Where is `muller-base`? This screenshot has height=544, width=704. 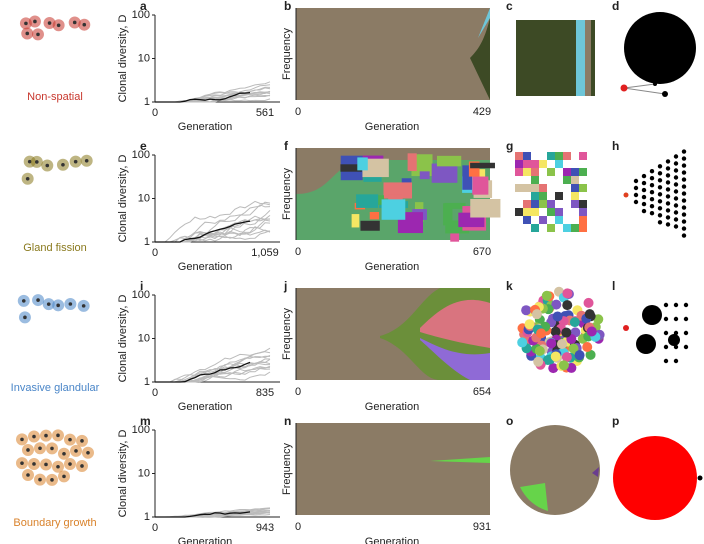 muller-base is located at coordinates (393, 54).